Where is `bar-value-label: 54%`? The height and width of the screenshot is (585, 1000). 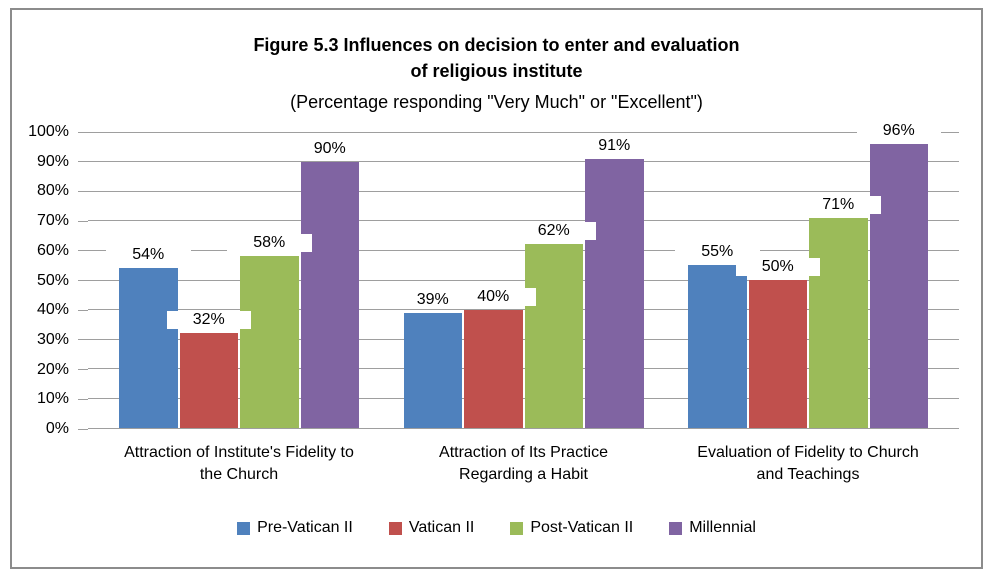 bar-value-label: 54% is located at coordinates (148, 255).